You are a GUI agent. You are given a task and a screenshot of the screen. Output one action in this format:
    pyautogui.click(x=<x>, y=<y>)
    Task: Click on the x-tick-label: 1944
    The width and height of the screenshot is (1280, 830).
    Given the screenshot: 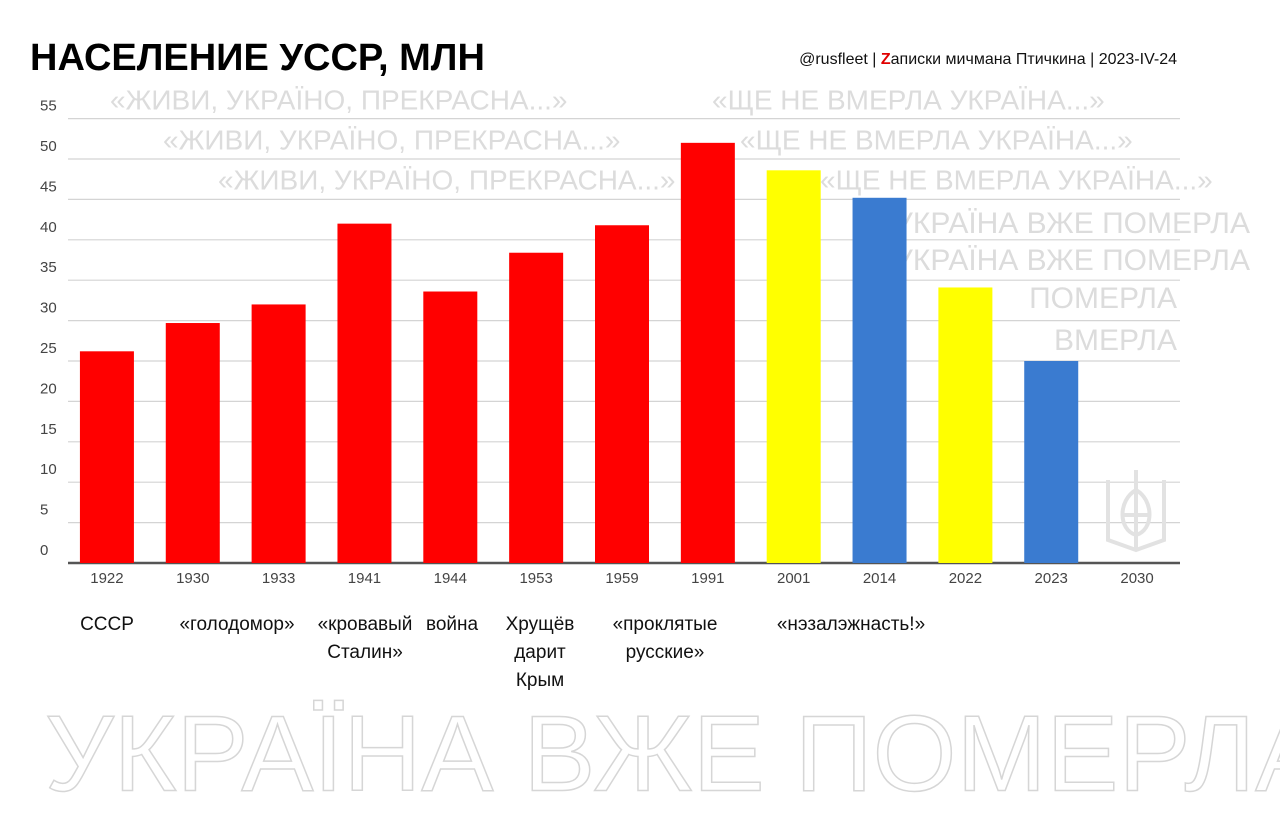 What is the action you would take?
    pyautogui.click(x=450, y=578)
    